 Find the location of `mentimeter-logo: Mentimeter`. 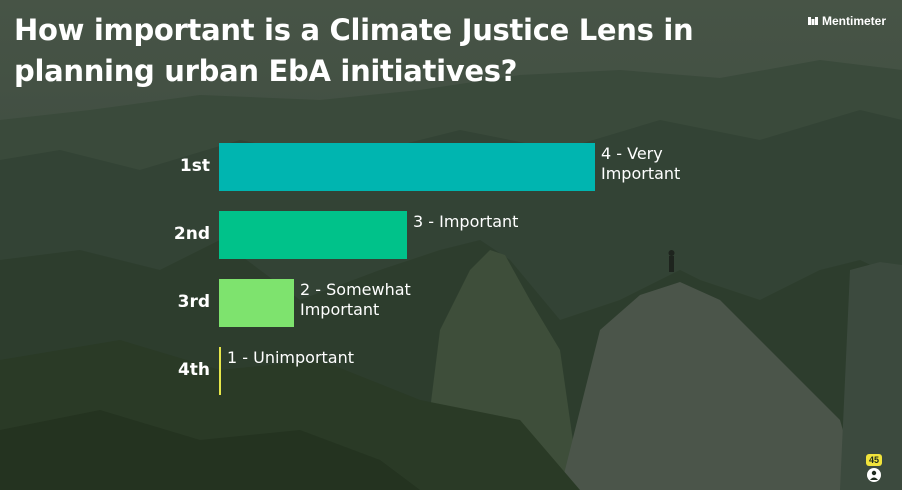

mentimeter-logo: Mentimeter is located at coordinates (846, 21).